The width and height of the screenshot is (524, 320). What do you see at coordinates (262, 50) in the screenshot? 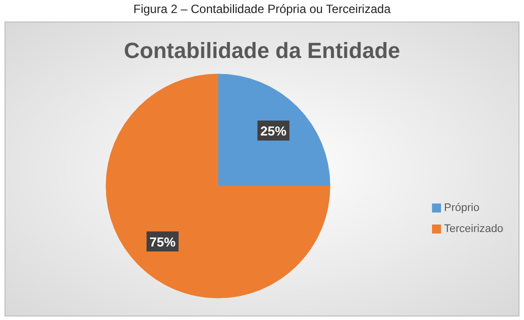
I see `chart-title: Contabilidade da Entidade` at bounding box center [262, 50].